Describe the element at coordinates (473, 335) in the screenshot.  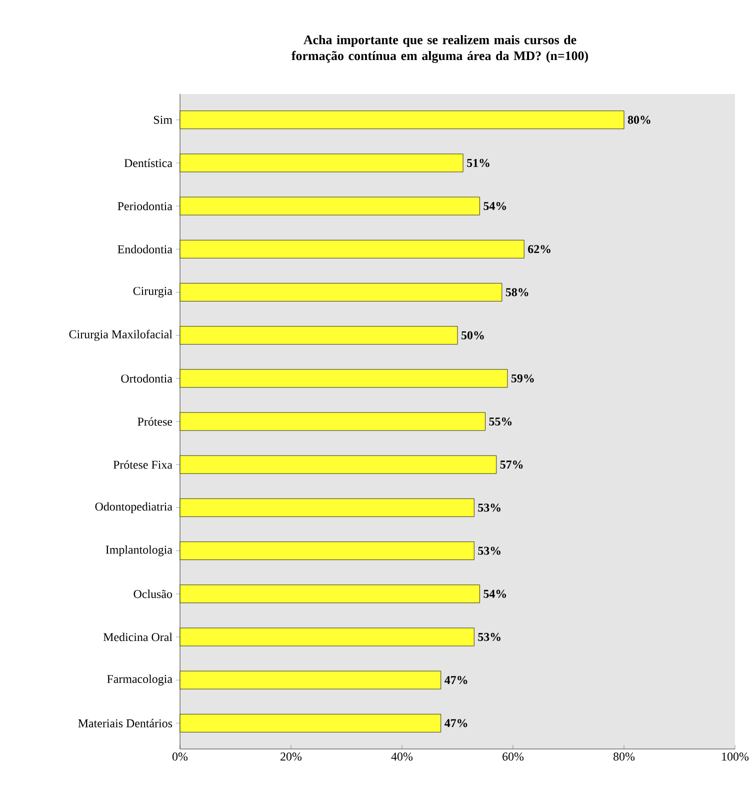
I see `data-label: 50%` at that location.